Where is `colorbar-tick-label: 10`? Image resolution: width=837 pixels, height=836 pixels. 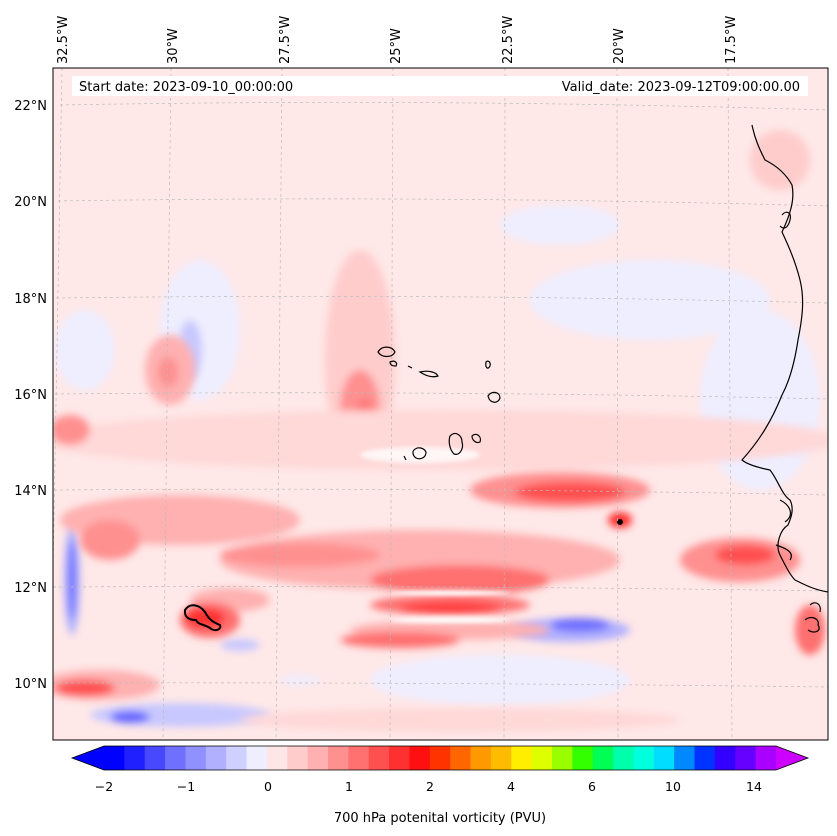
colorbar-tick-label: 10 is located at coordinates (673, 786).